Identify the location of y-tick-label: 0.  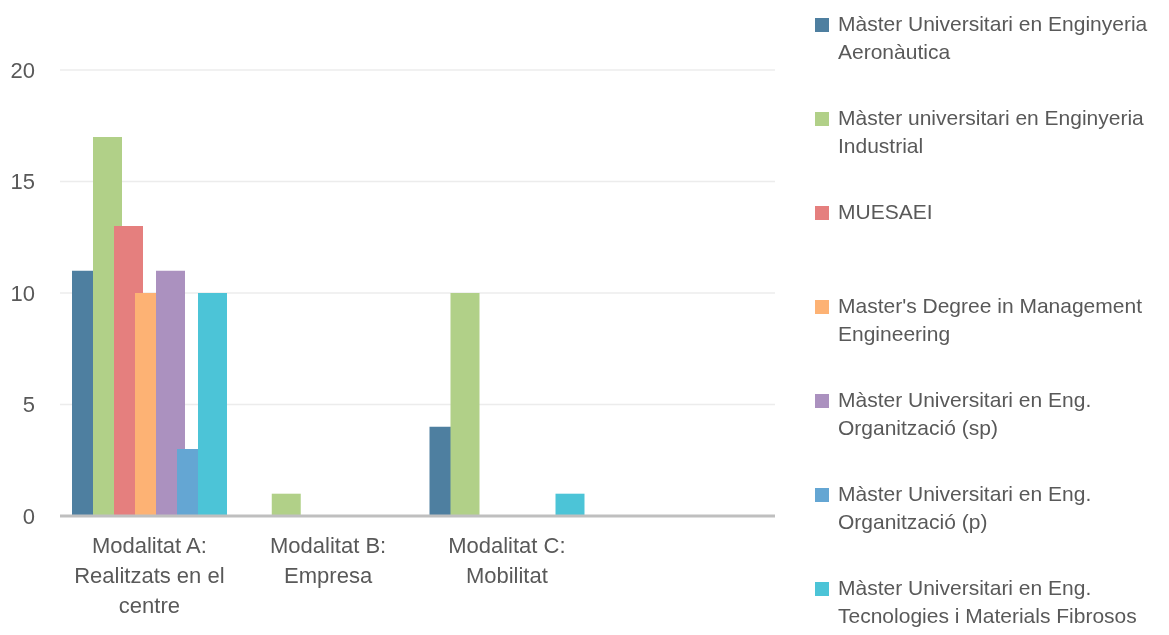
(28, 516).